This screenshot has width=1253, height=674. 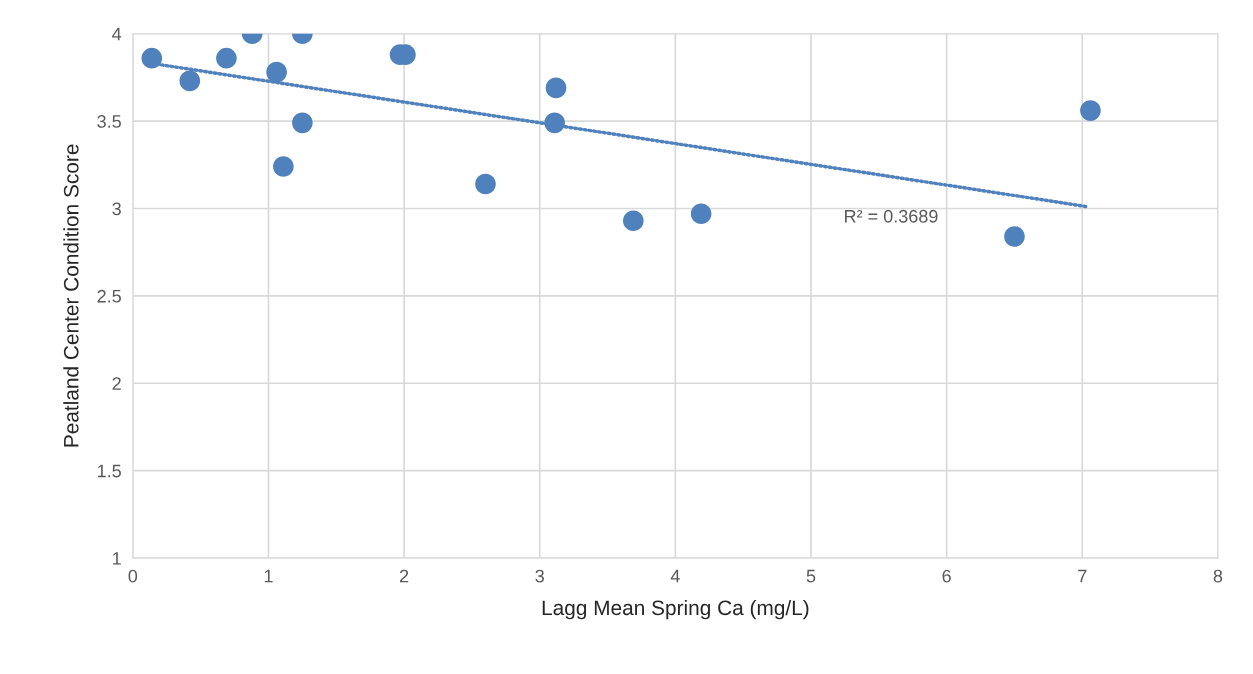 What do you see at coordinates (1218, 576) in the screenshot?
I see `x-tick-label: 8` at bounding box center [1218, 576].